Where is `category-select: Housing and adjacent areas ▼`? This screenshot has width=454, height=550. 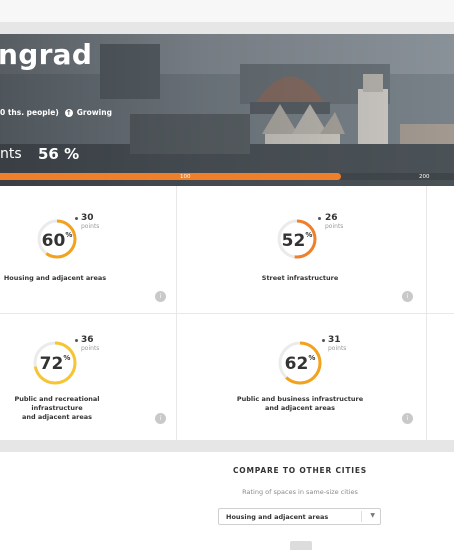
category-select: Housing and adjacent areas ▼ is located at coordinates (299, 516).